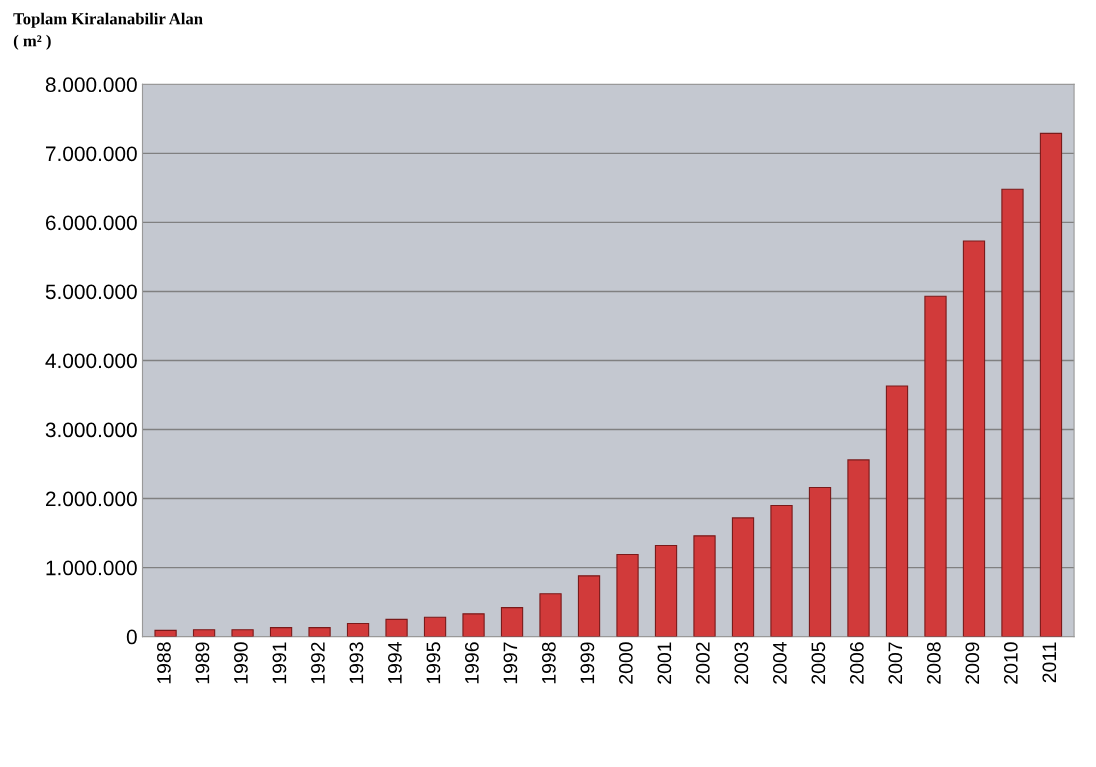  What do you see at coordinates (91, 154) in the screenshot?
I see `y-tick-label: 7.000.000` at bounding box center [91, 154].